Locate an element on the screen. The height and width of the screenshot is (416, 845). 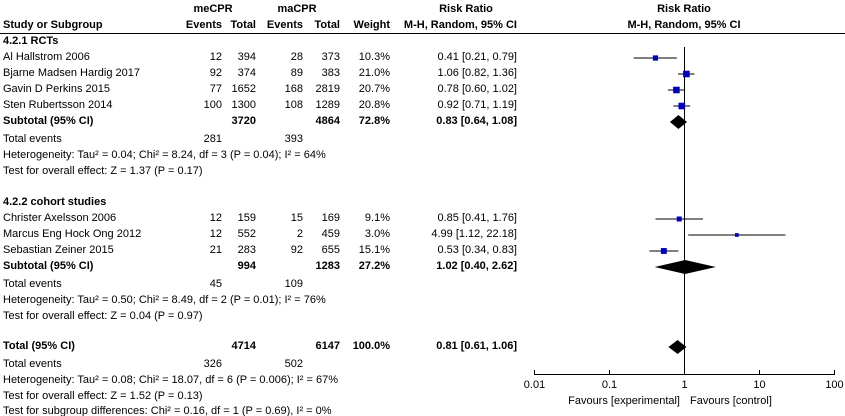
total-weight: 100.0% is located at coordinates (371, 346).